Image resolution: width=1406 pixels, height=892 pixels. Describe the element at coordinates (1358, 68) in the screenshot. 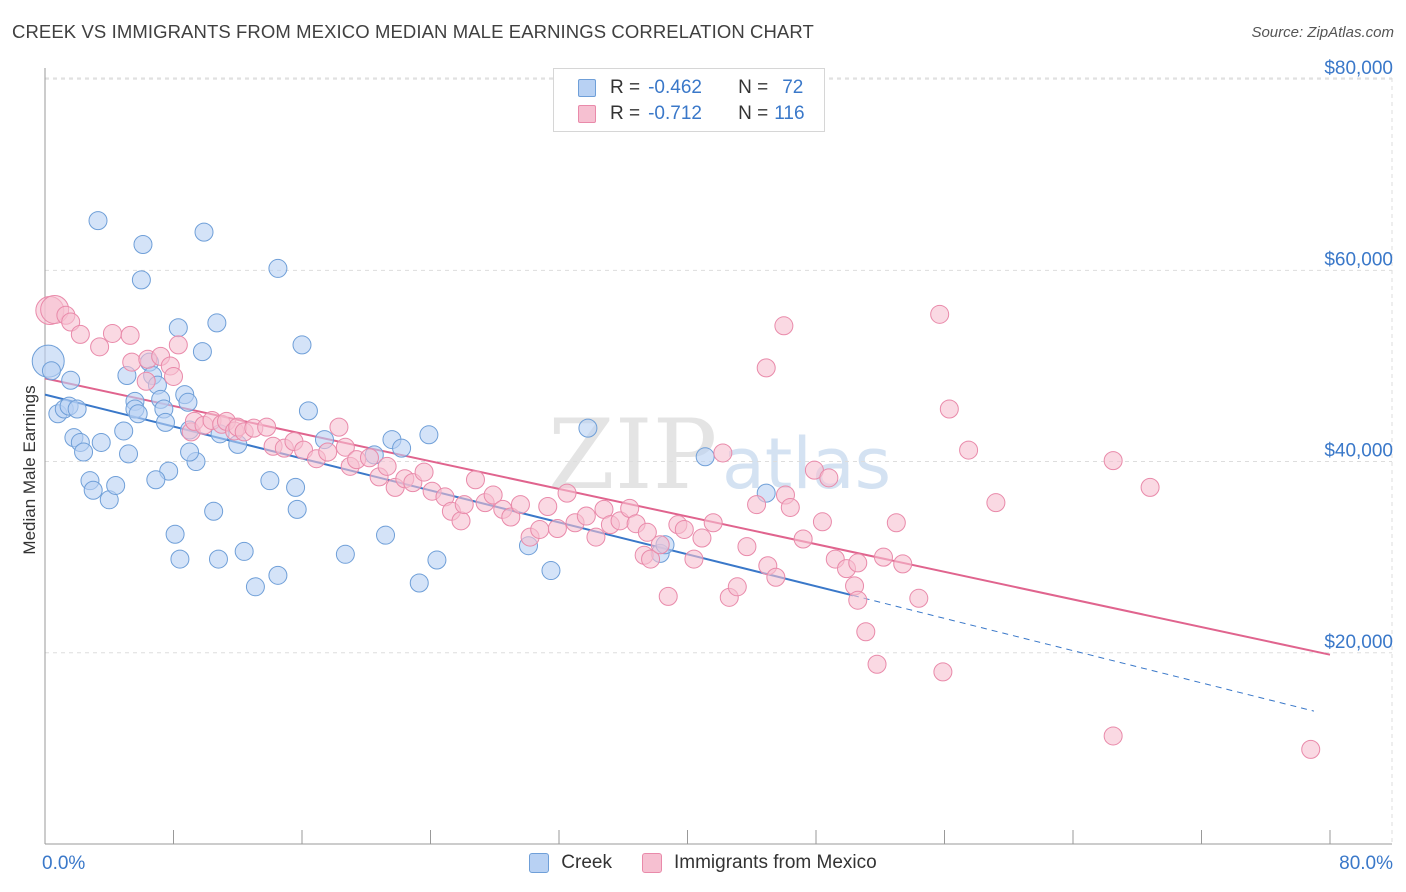

I see `y-tick-label: $80,000` at that location.